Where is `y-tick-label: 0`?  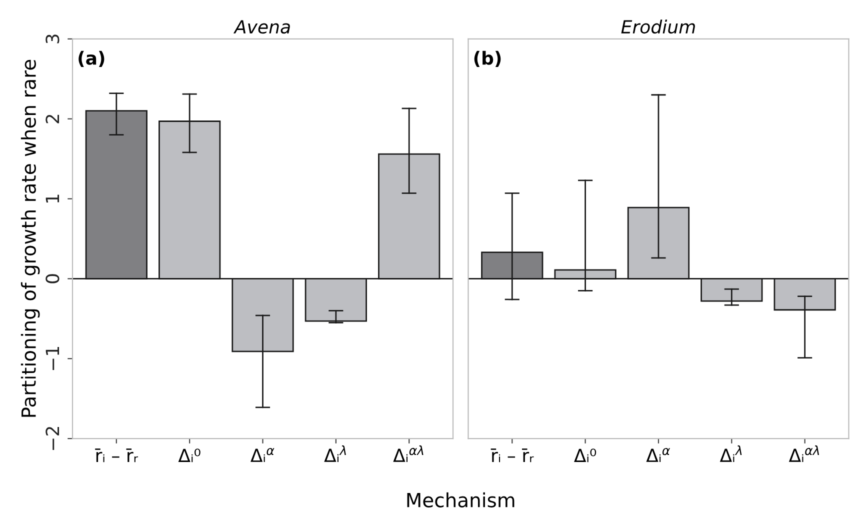
y-tick-label: 0 is located at coordinates (53, 279).